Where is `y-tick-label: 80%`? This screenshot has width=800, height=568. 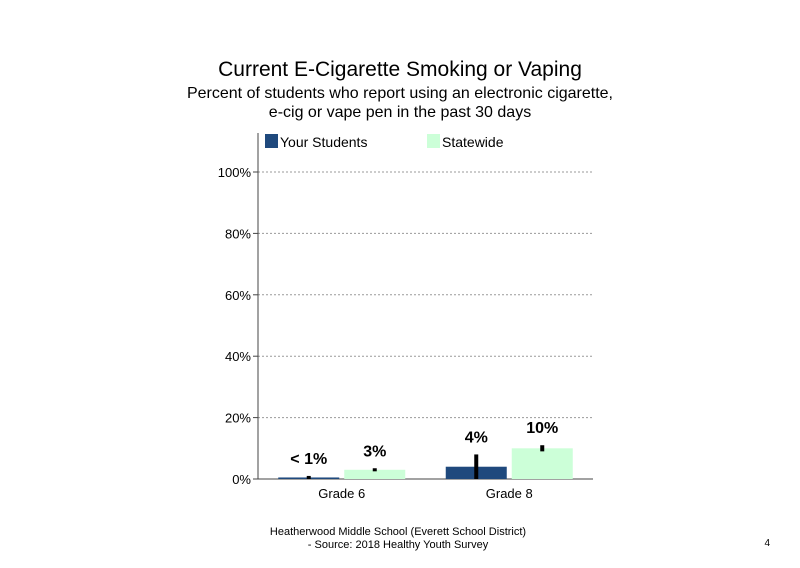 y-tick-label: 80% is located at coordinates (238, 233).